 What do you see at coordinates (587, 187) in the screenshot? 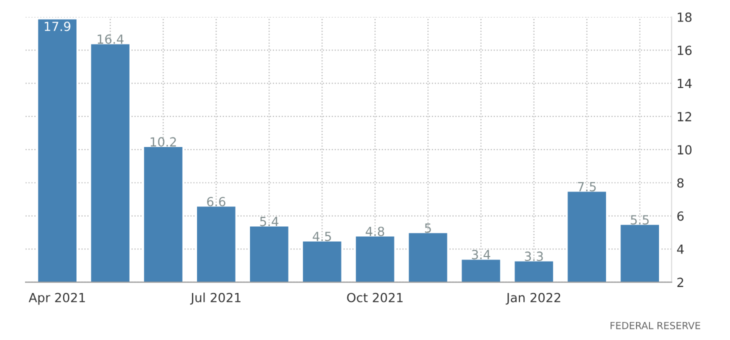
I see `data-label: 7.5` at bounding box center [587, 187].